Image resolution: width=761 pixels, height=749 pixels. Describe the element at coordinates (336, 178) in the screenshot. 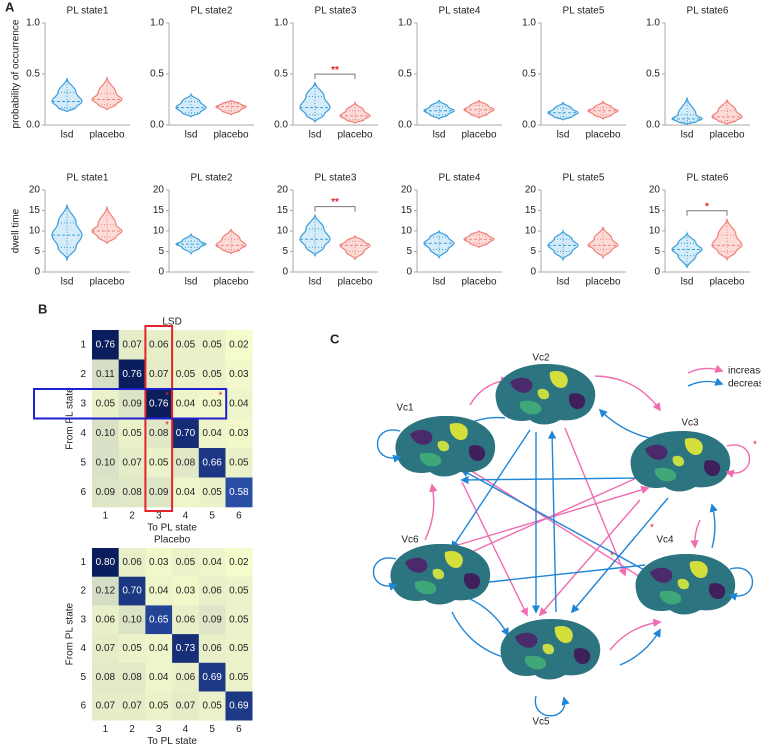

I see `chart-title: PL state3` at that location.